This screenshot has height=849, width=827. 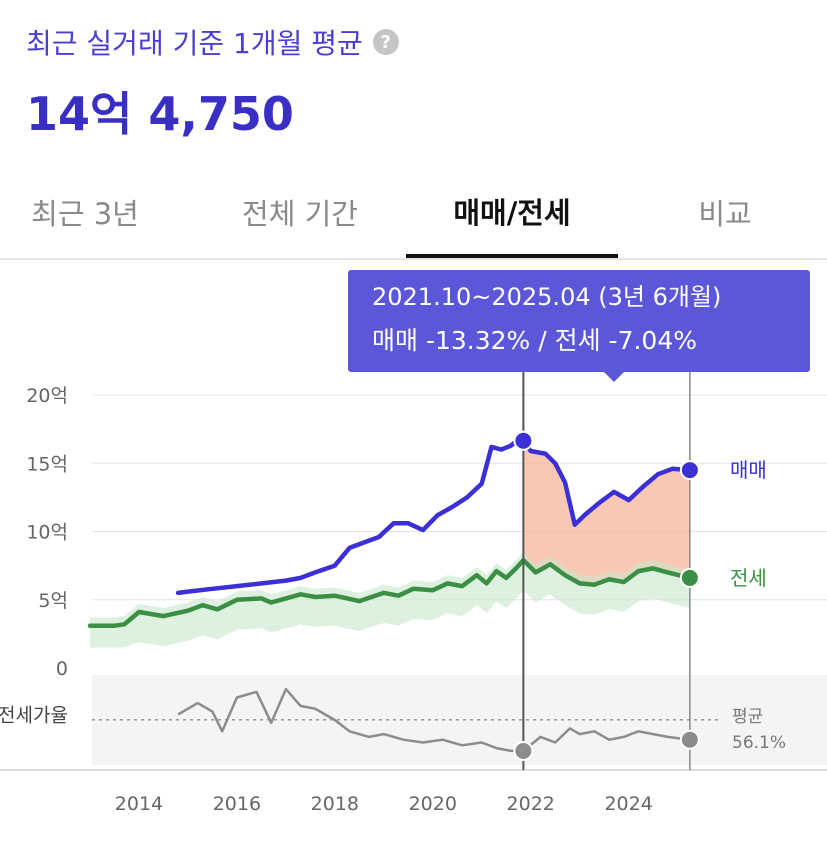 What do you see at coordinates (390, 592) in the screenshot?
I see `jeonse-price-line` at bounding box center [390, 592].